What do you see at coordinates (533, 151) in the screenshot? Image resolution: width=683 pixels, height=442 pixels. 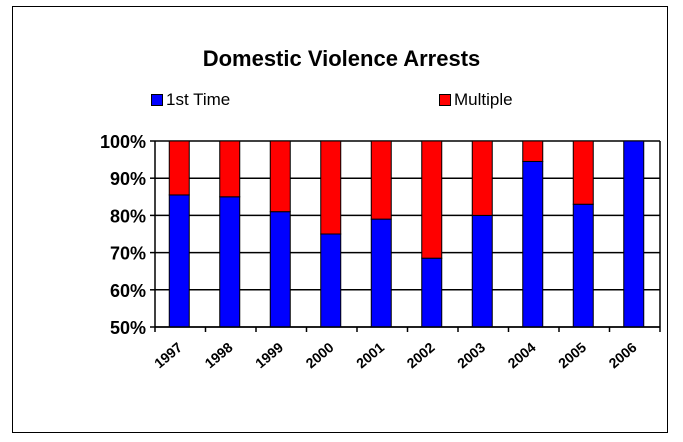 I see `bar-multiple-2004` at bounding box center [533, 151].